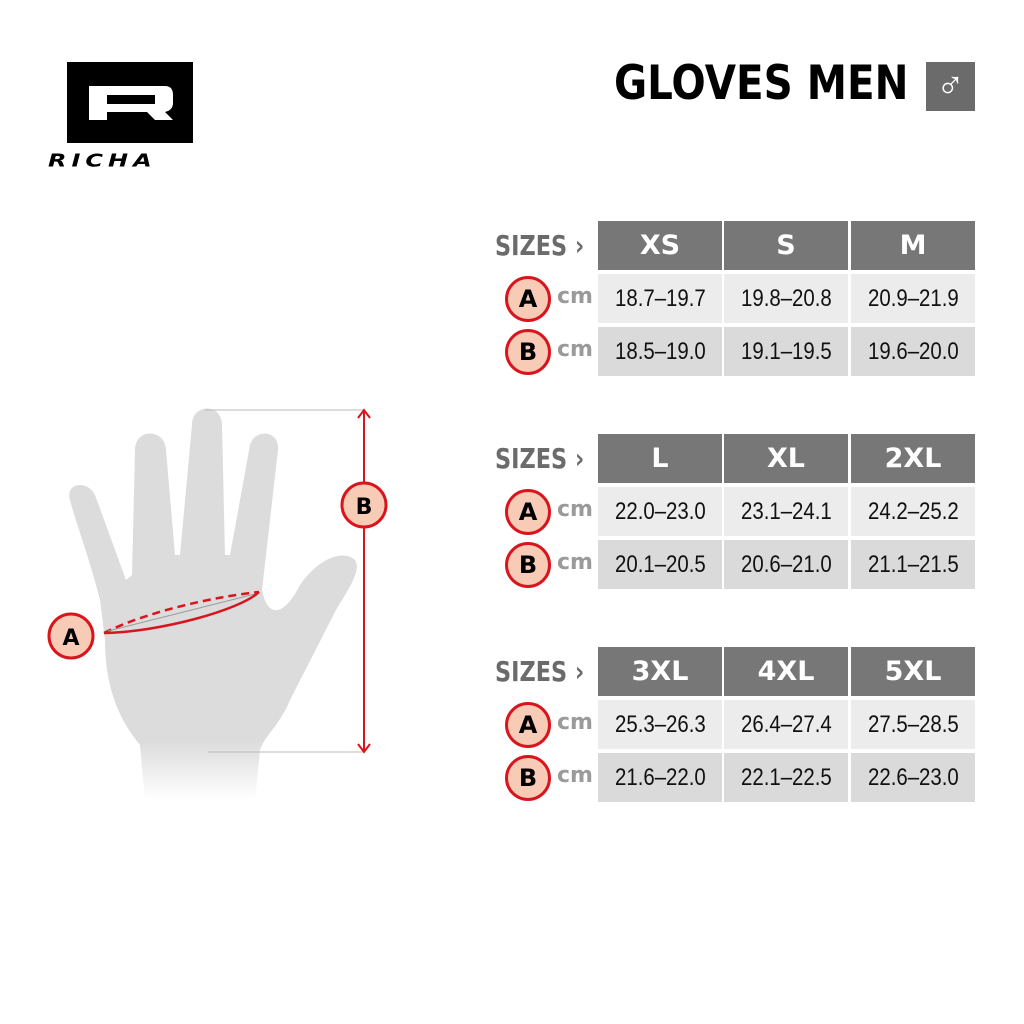  I want to click on measure-cell: 22.0–23.0, so click(660, 511).